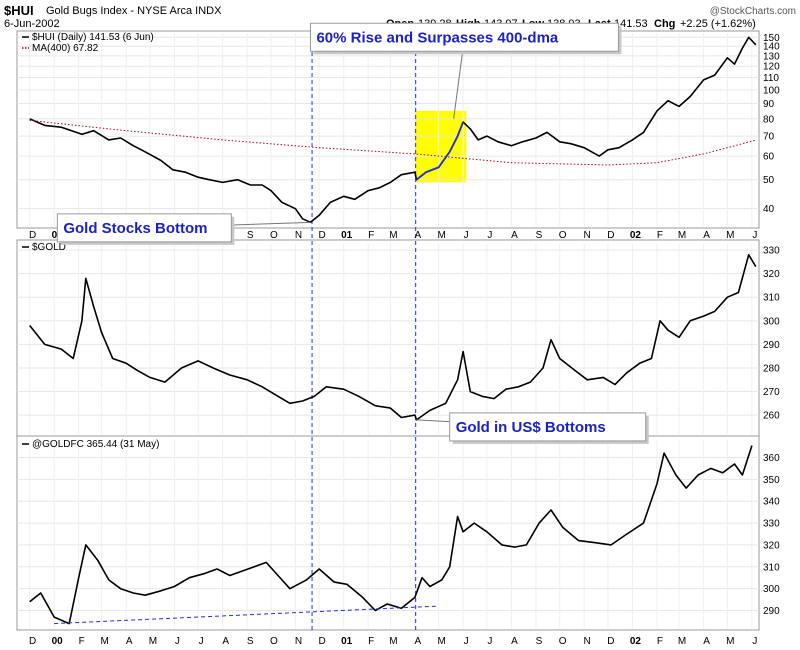 The width and height of the screenshot is (800, 650). Describe the element at coordinates (771, 56) in the screenshot. I see `y-tick-label: 130` at that location.